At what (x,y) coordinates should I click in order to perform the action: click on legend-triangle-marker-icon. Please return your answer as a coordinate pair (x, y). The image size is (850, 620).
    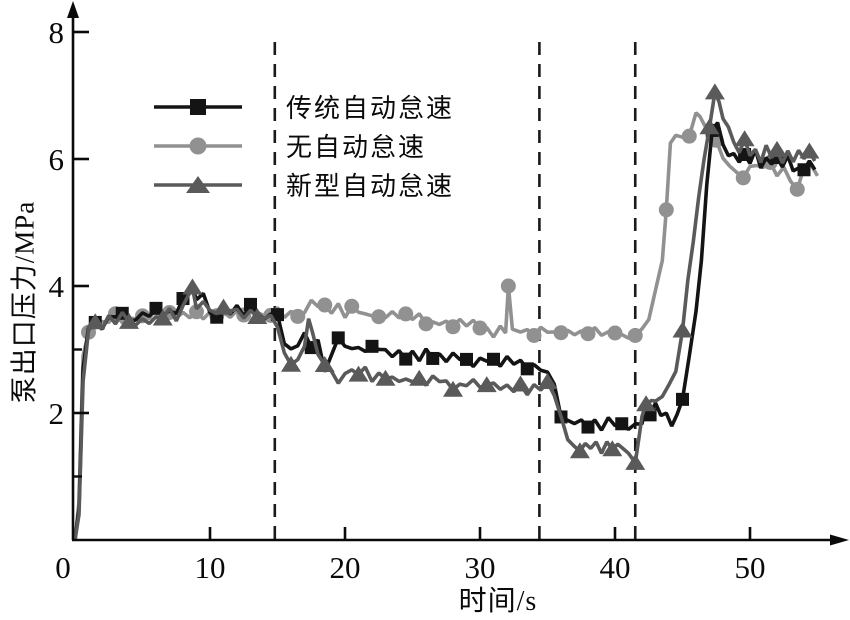
    Looking at the image, I should click on (198, 184).